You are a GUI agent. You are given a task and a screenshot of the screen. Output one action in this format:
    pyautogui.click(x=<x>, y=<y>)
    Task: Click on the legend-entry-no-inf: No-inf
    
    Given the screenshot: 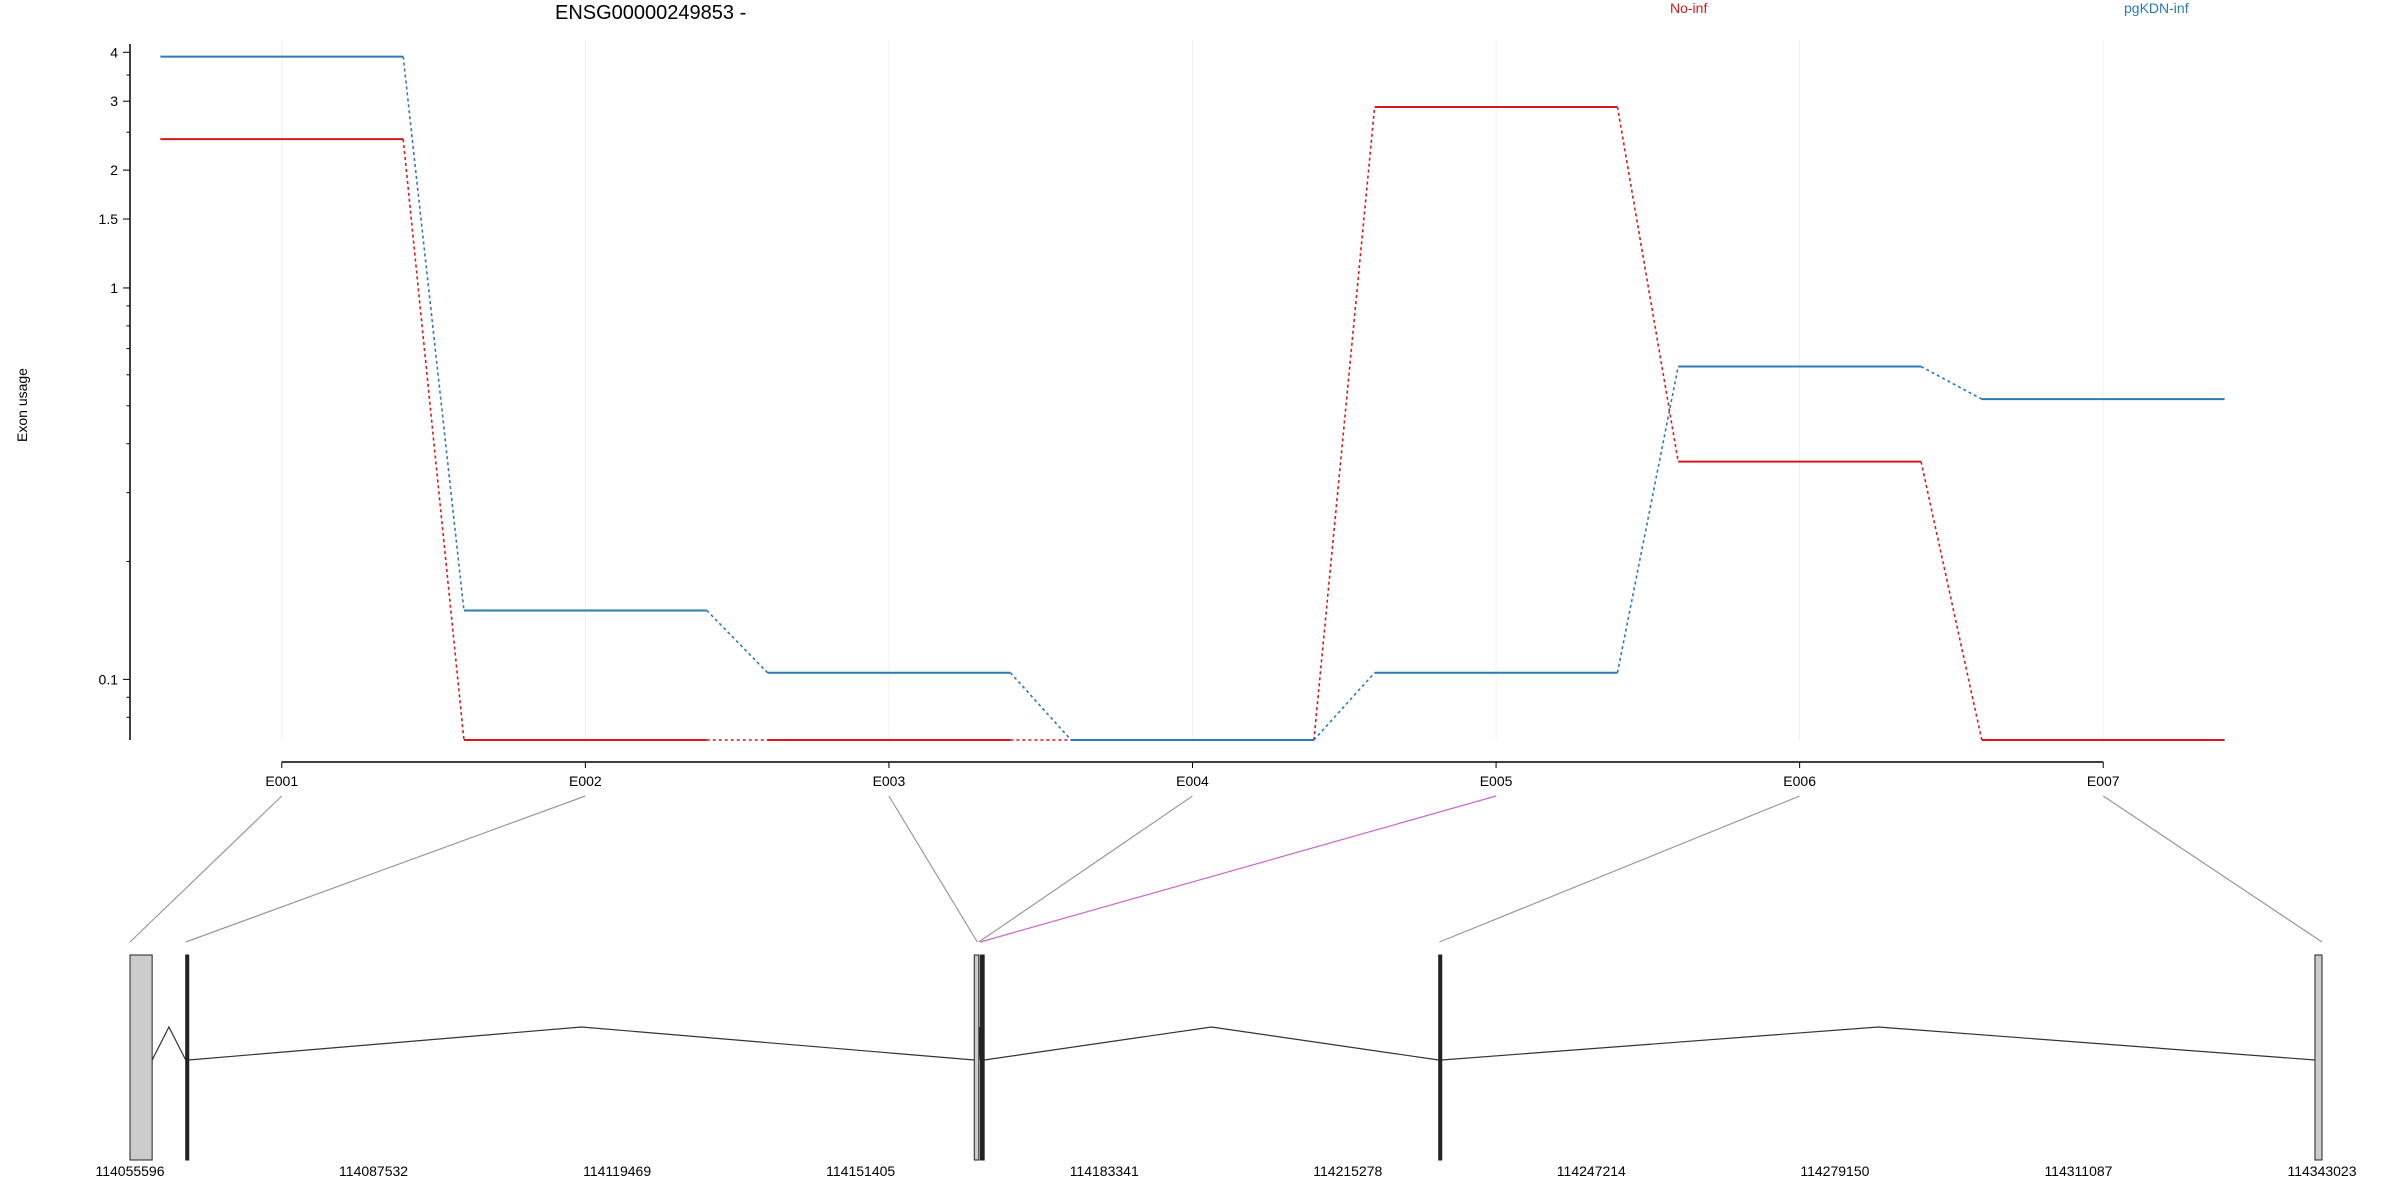 What is the action you would take?
    pyautogui.click(x=1689, y=8)
    